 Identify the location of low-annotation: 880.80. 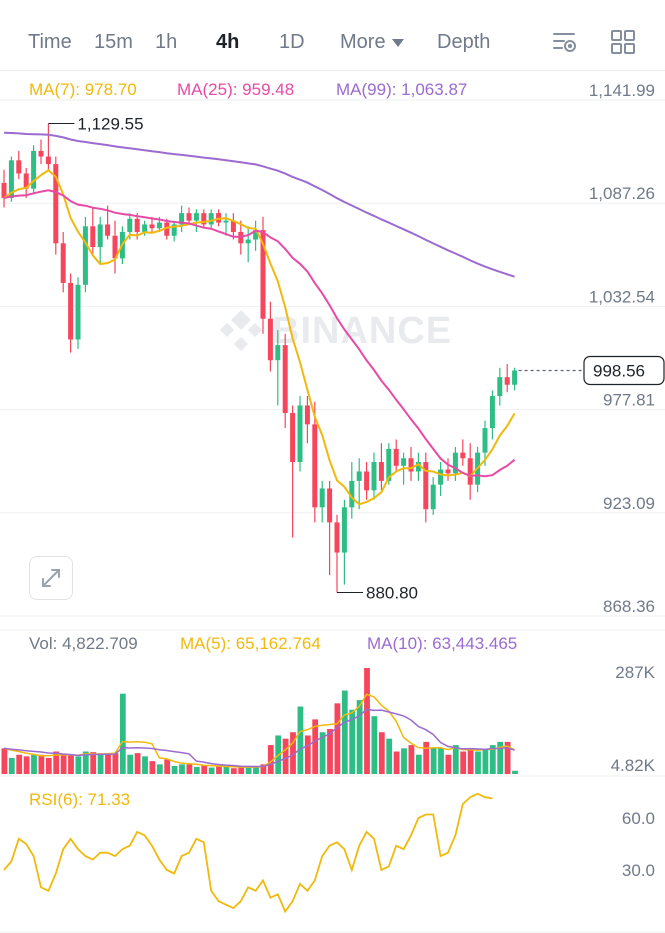
(377, 593).